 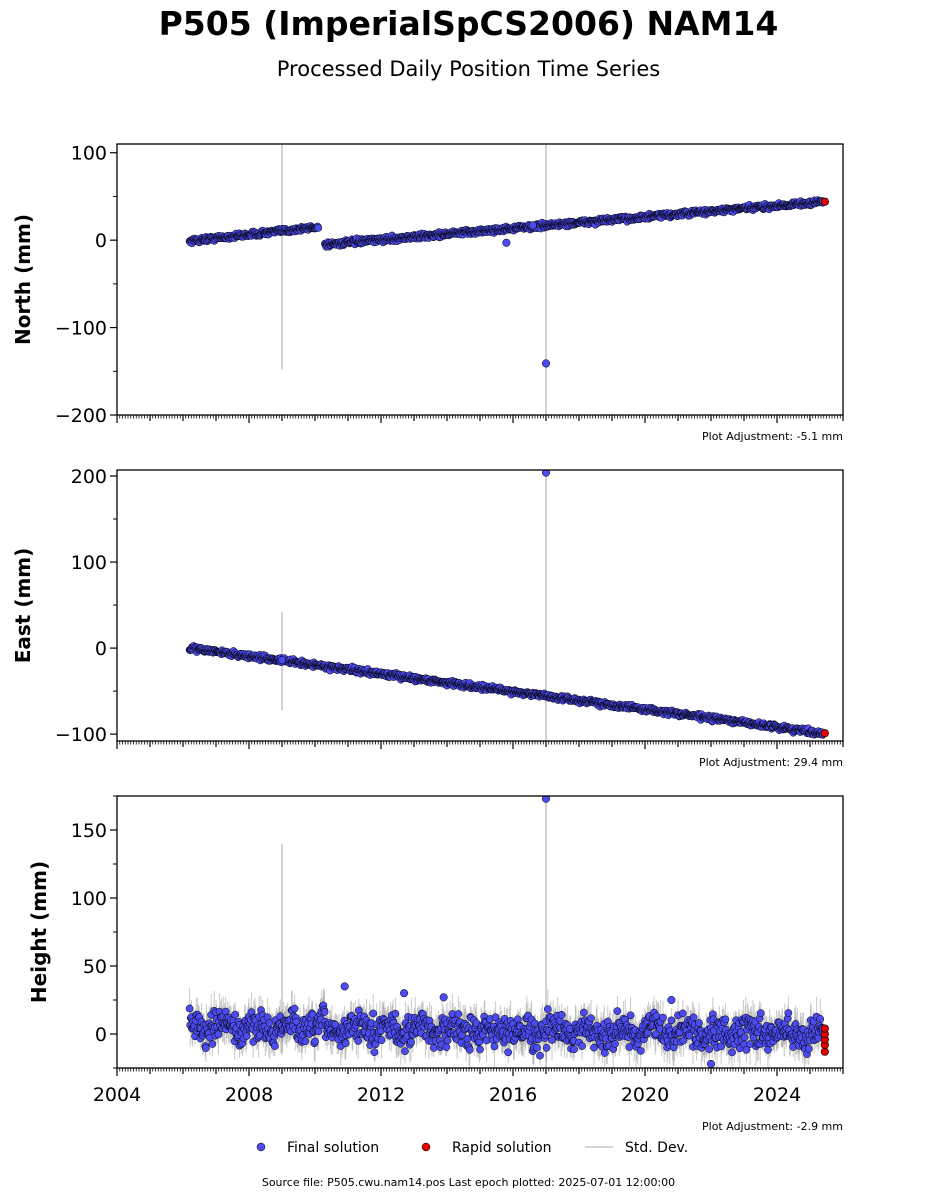 I want to click on chart-title: P505 (ImperialSpCS2006) NAM14, so click(x=468, y=23).